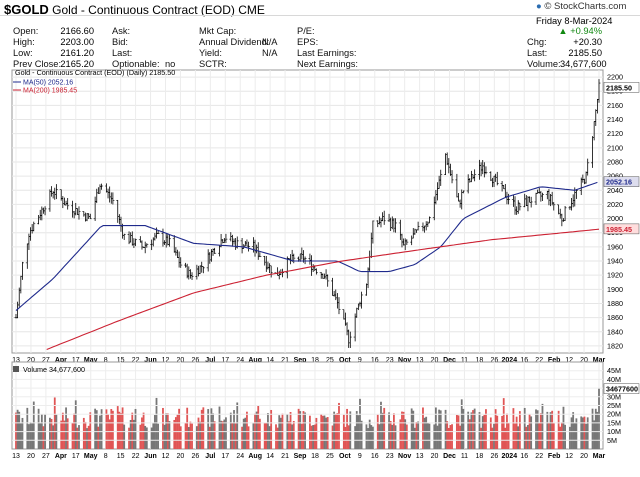 The image size is (640, 477). I want to click on x-tick-label: 21, so click(285, 360).